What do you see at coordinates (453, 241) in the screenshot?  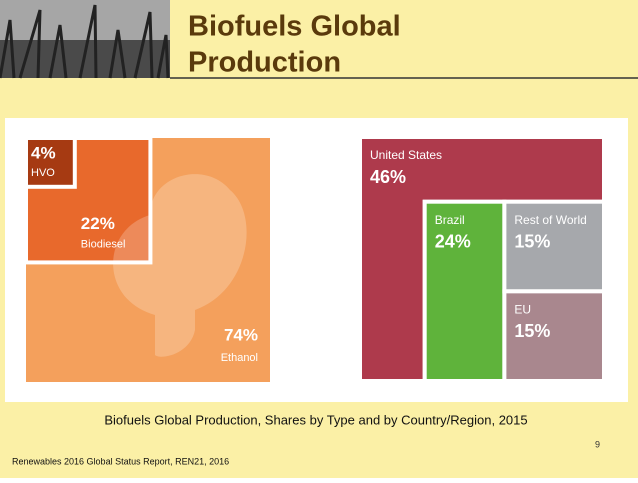 I see `value-label: 24%` at bounding box center [453, 241].